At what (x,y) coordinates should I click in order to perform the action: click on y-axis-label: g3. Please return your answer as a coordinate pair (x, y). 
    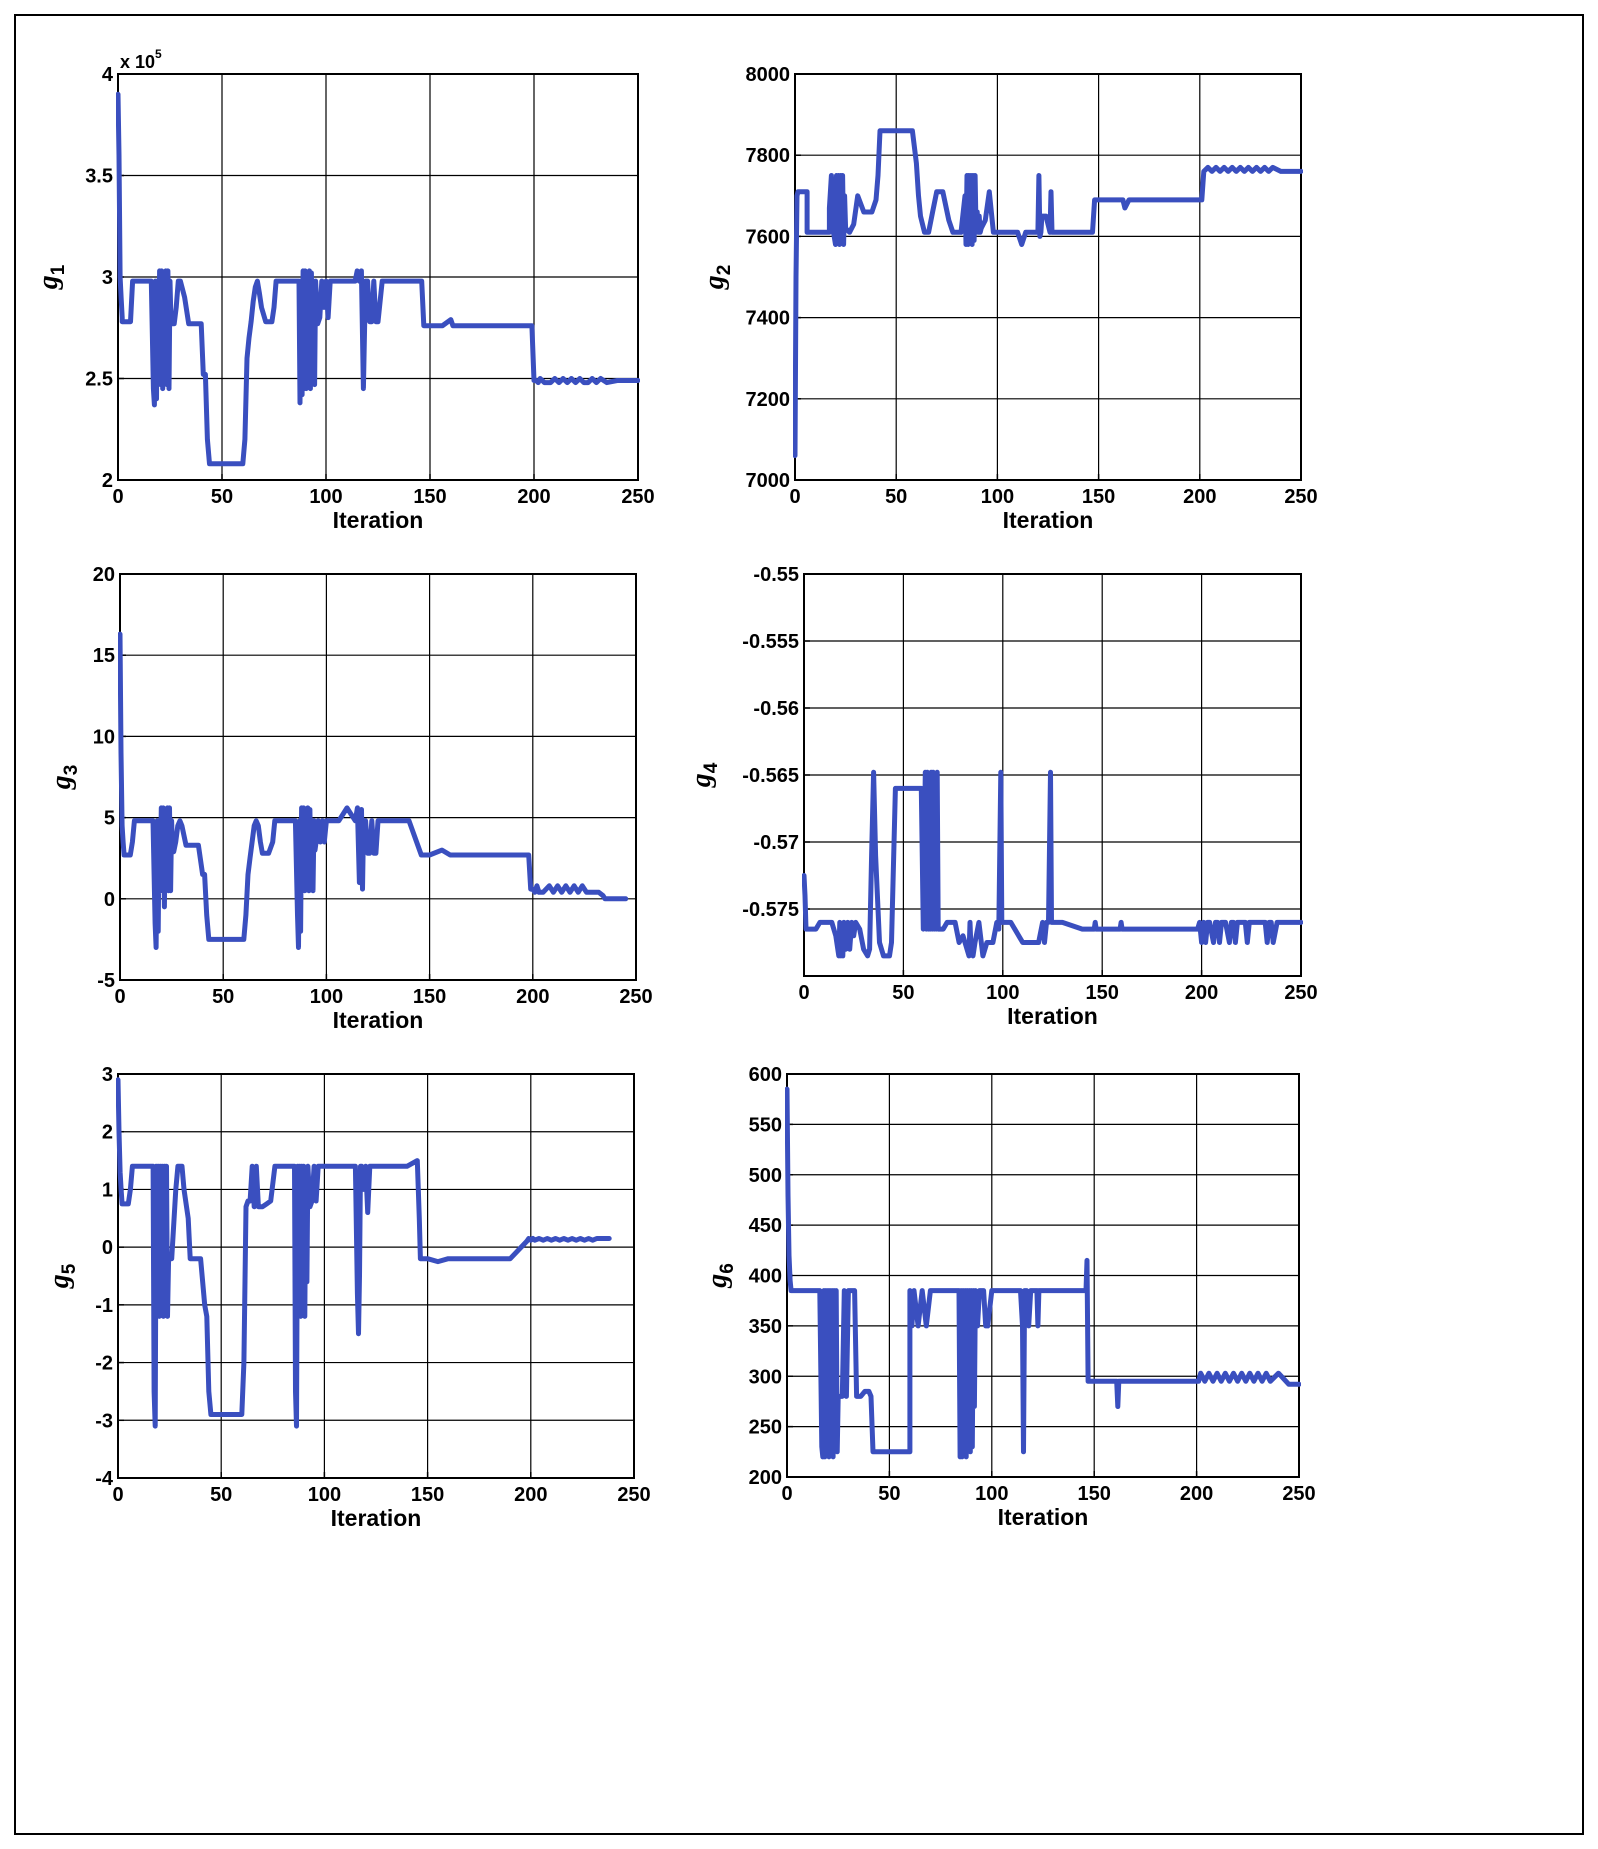
    Looking at the image, I should click on (64, 778).